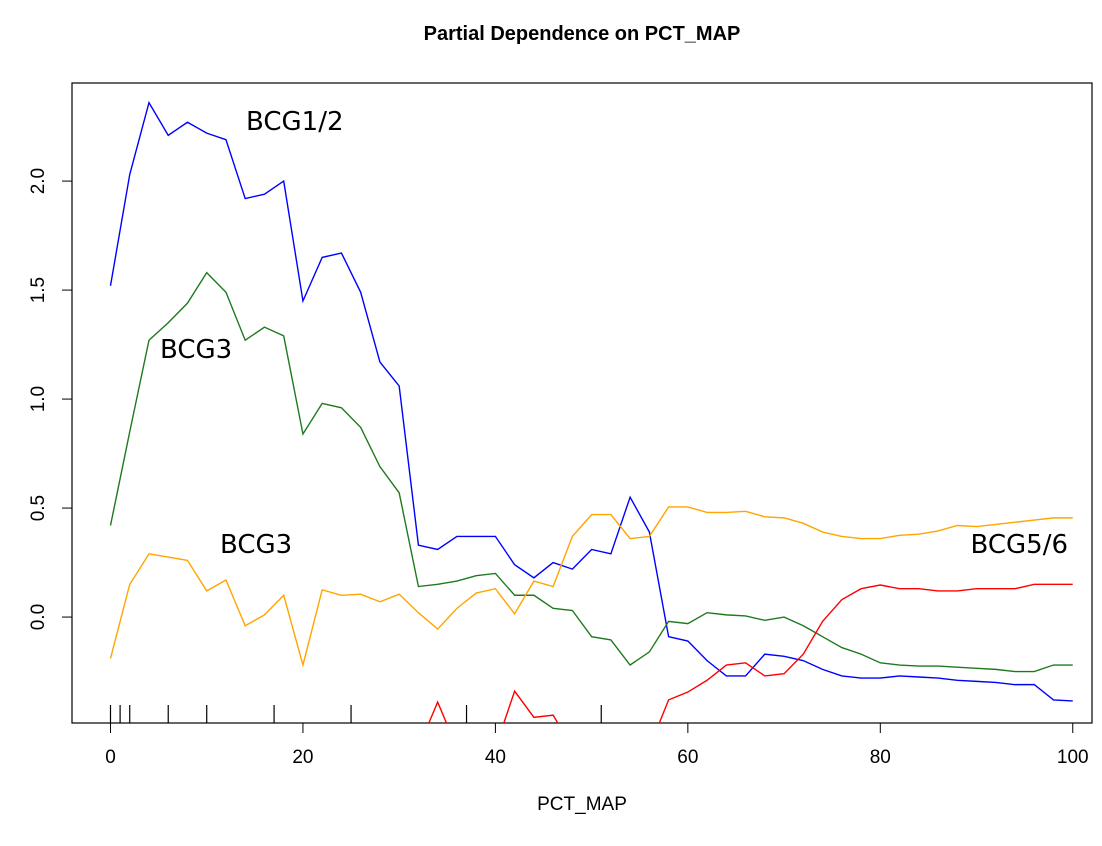 This screenshot has height=846, width=1102. What do you see at coordinates (750, 653) in the screenshot?
I see `series-line` at bounding box center [750, 653].